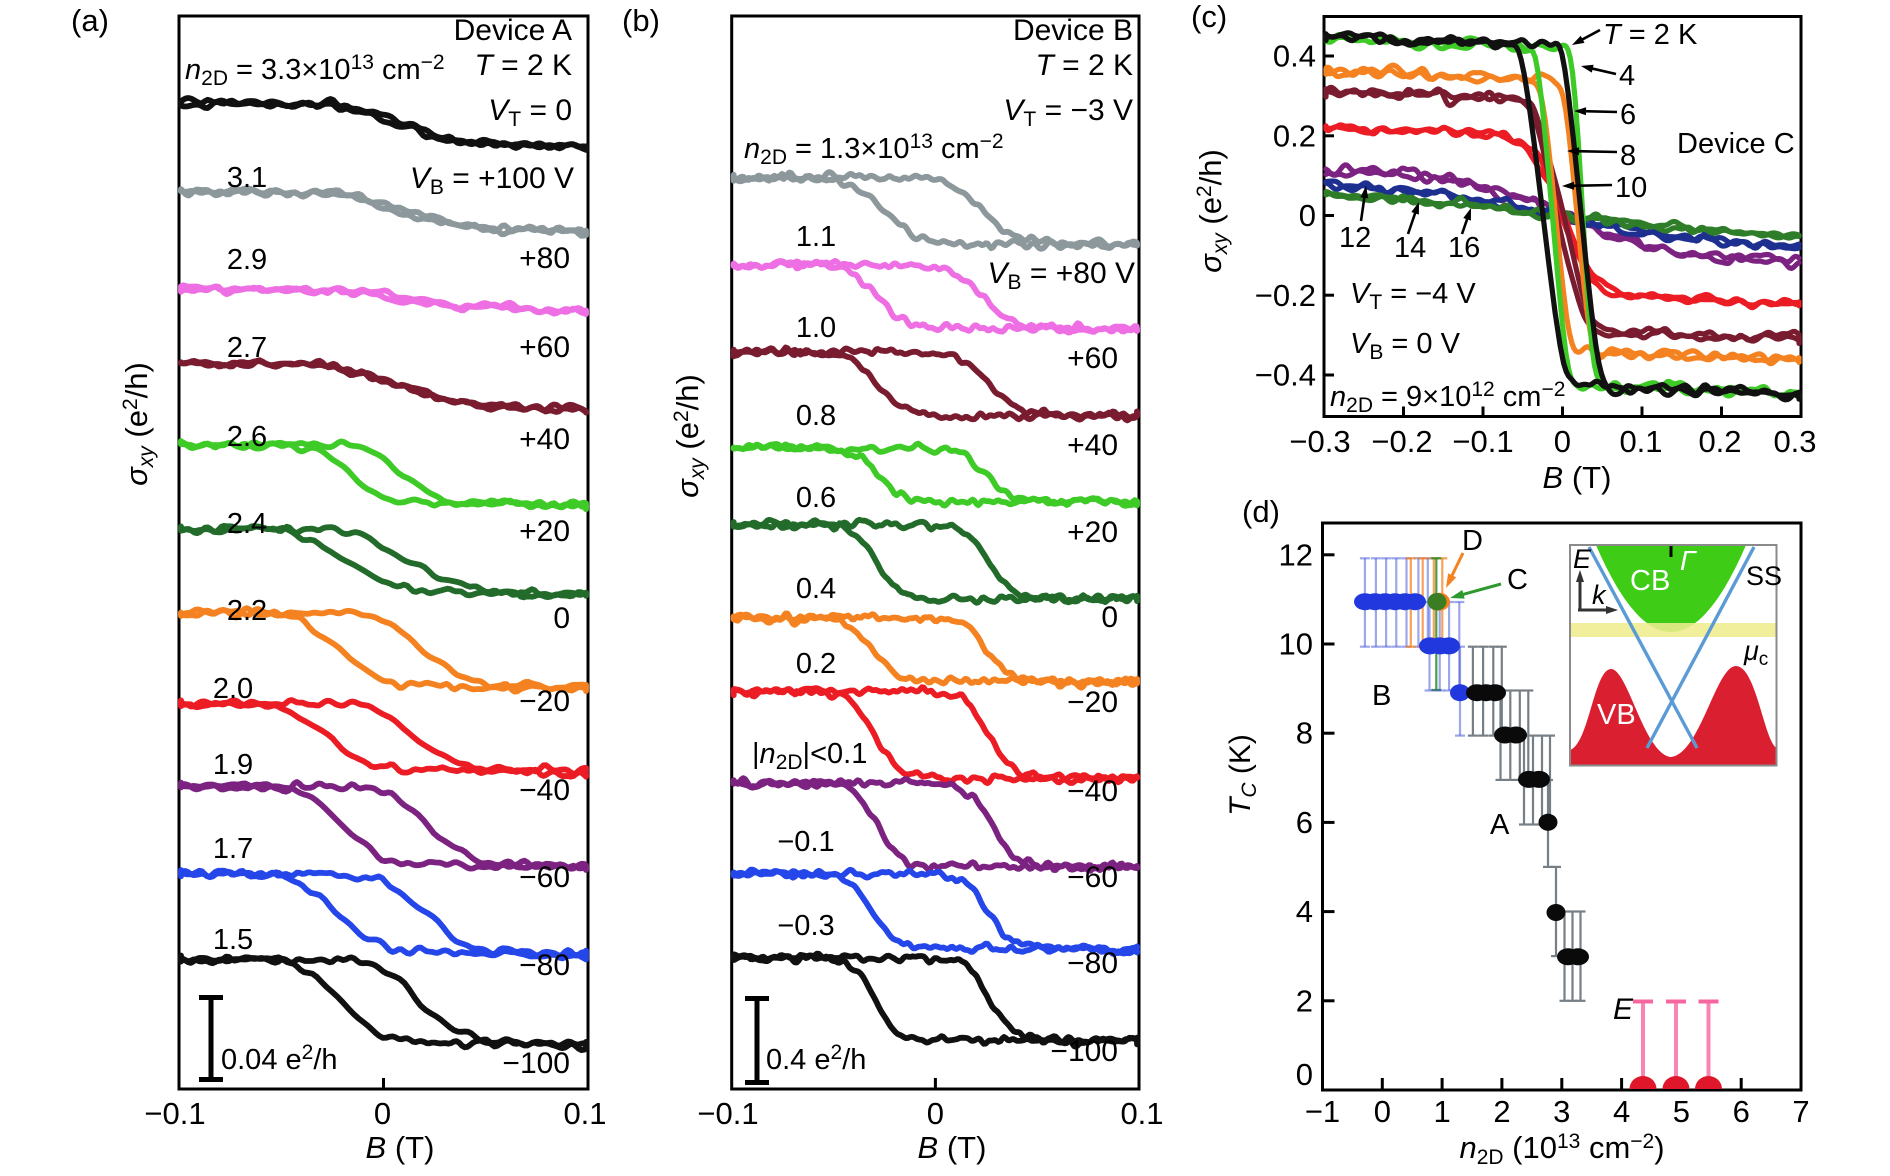 This screenshot has width=1890, height=1176. I want to click on svg-text: 5, so click(1681, 1111).